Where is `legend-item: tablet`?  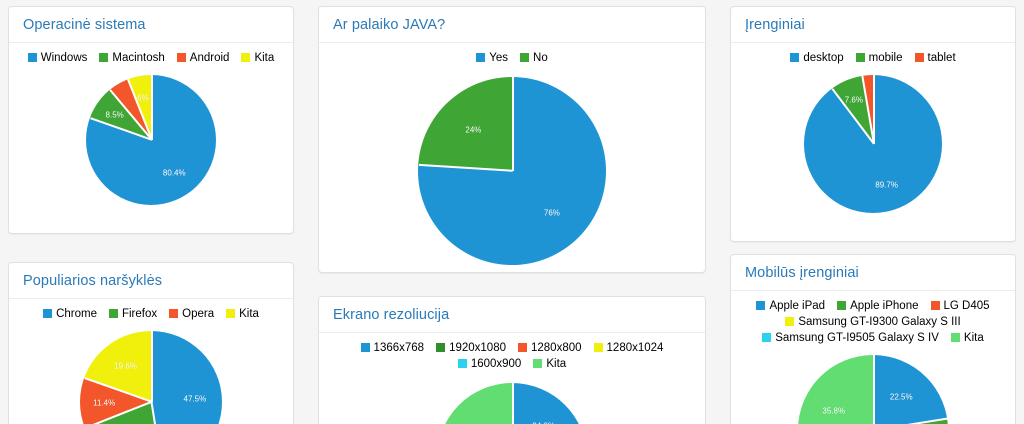
legend-item: tablet is located at coordinates (935, 58).